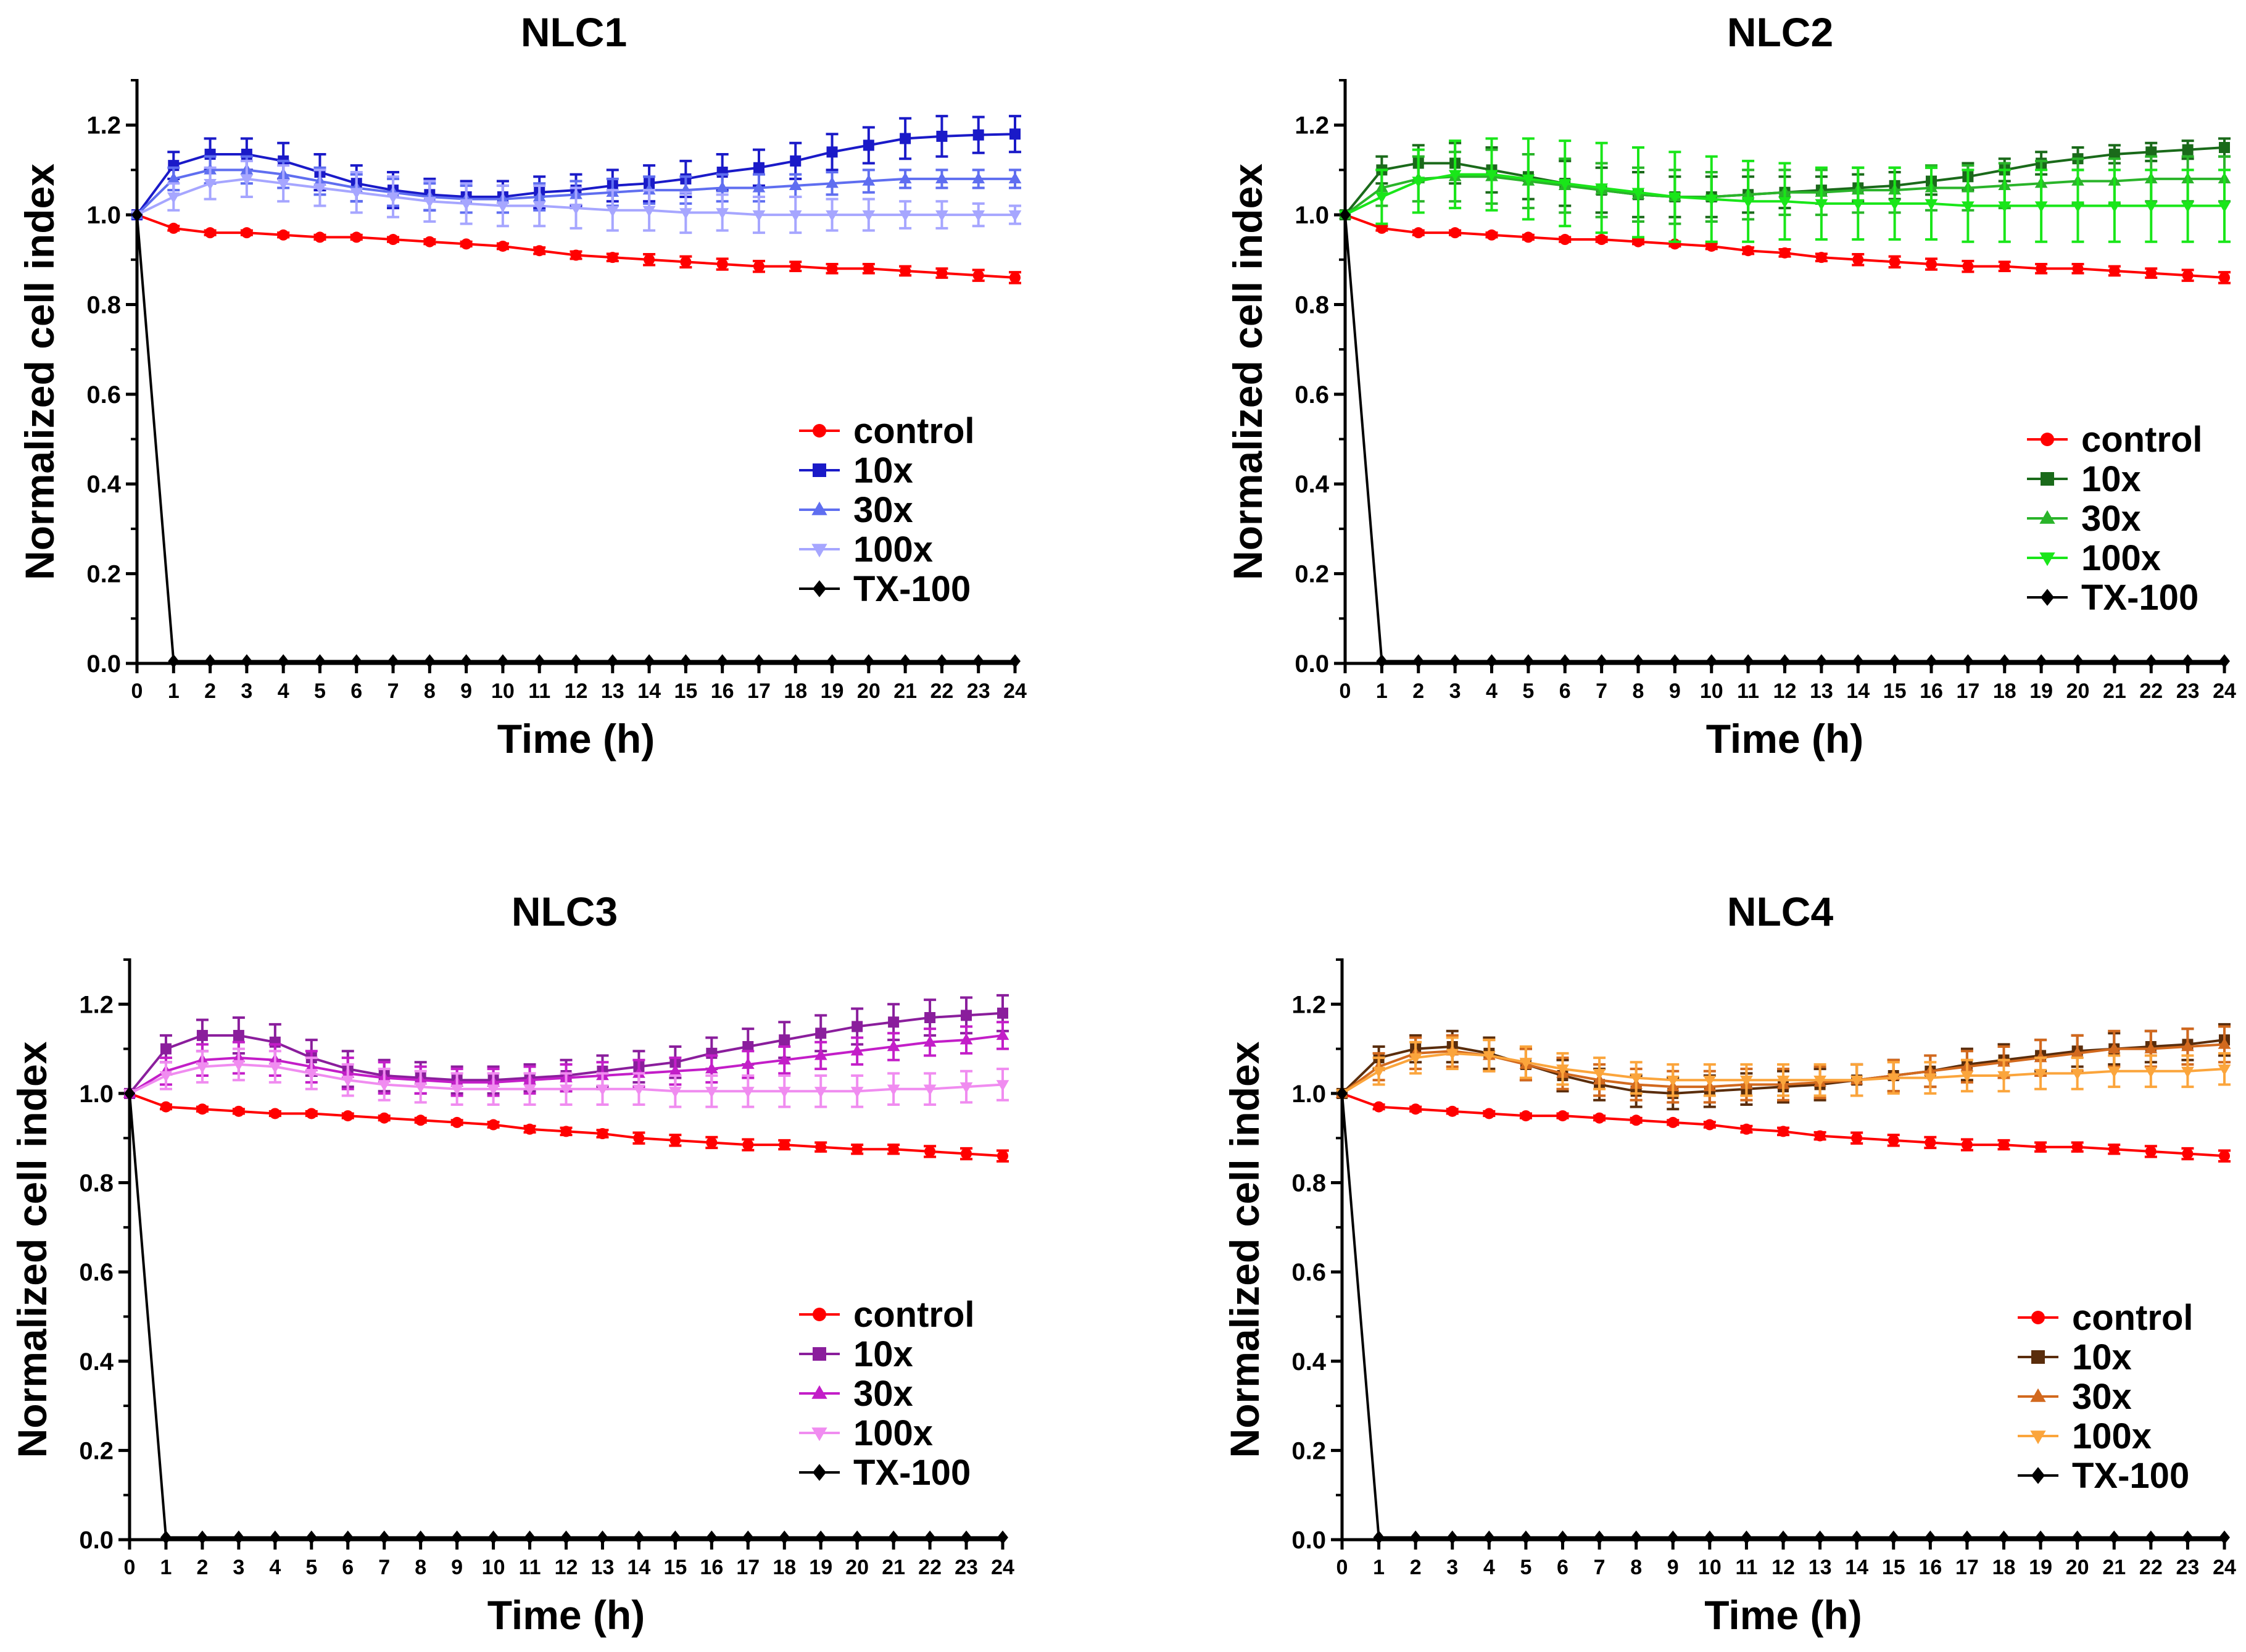 This screenshot has width=2246, height=1652. What do you see at coordinates (104, 125) in the screenshot?
I see `y-tick-label: 1.2` at bounding box center [104, 125].